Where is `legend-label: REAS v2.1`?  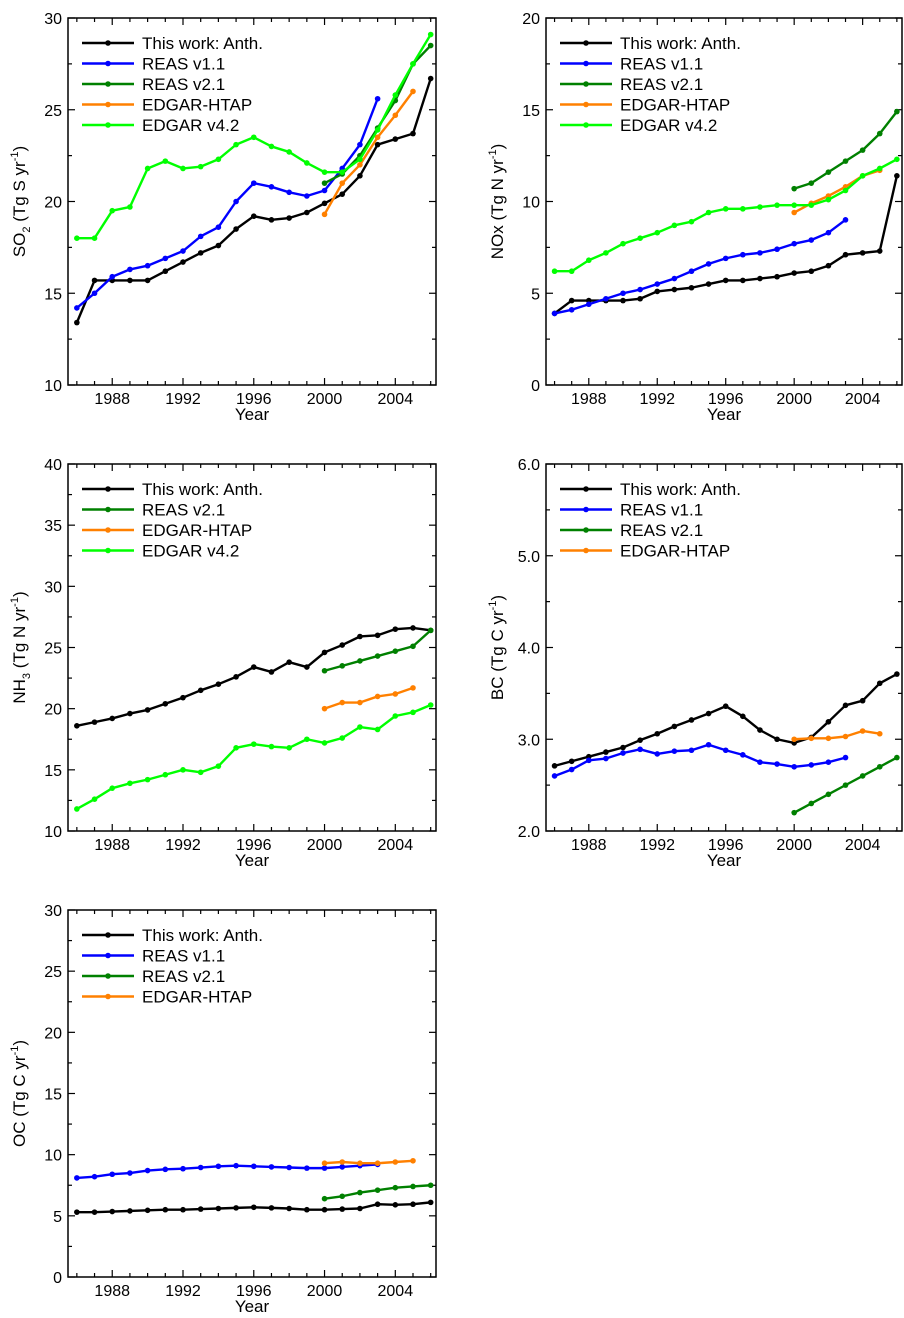 legend-label: REAS v2.1 is located at coordinates (183, 510).